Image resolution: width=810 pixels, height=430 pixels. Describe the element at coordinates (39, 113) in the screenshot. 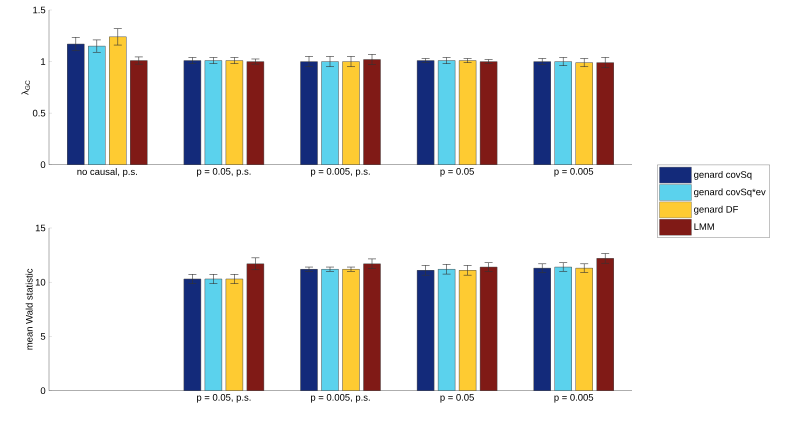

I see `y-tick-label: 0.5` at that location.